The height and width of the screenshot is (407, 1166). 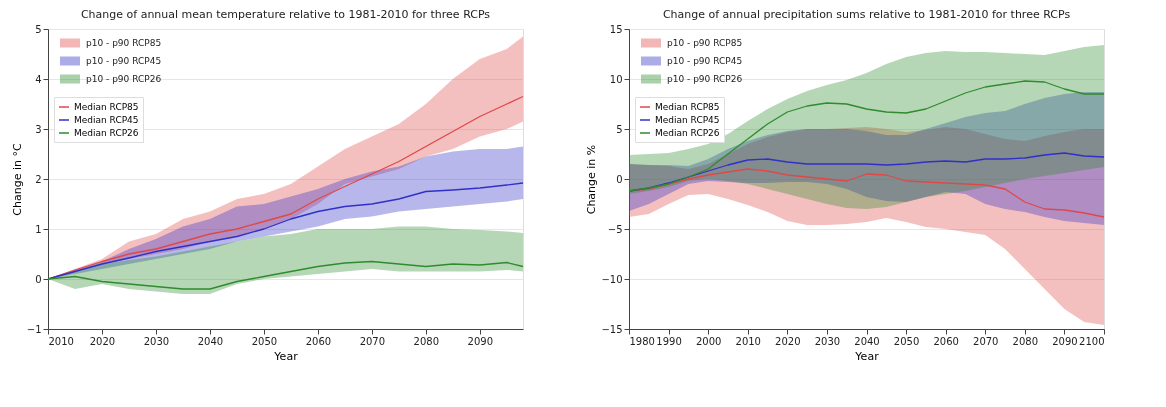 What do you see at coordinates (642, 341) in the screenshot?
I see `x-tick-label: 1980` at bounding box center [642, 341].